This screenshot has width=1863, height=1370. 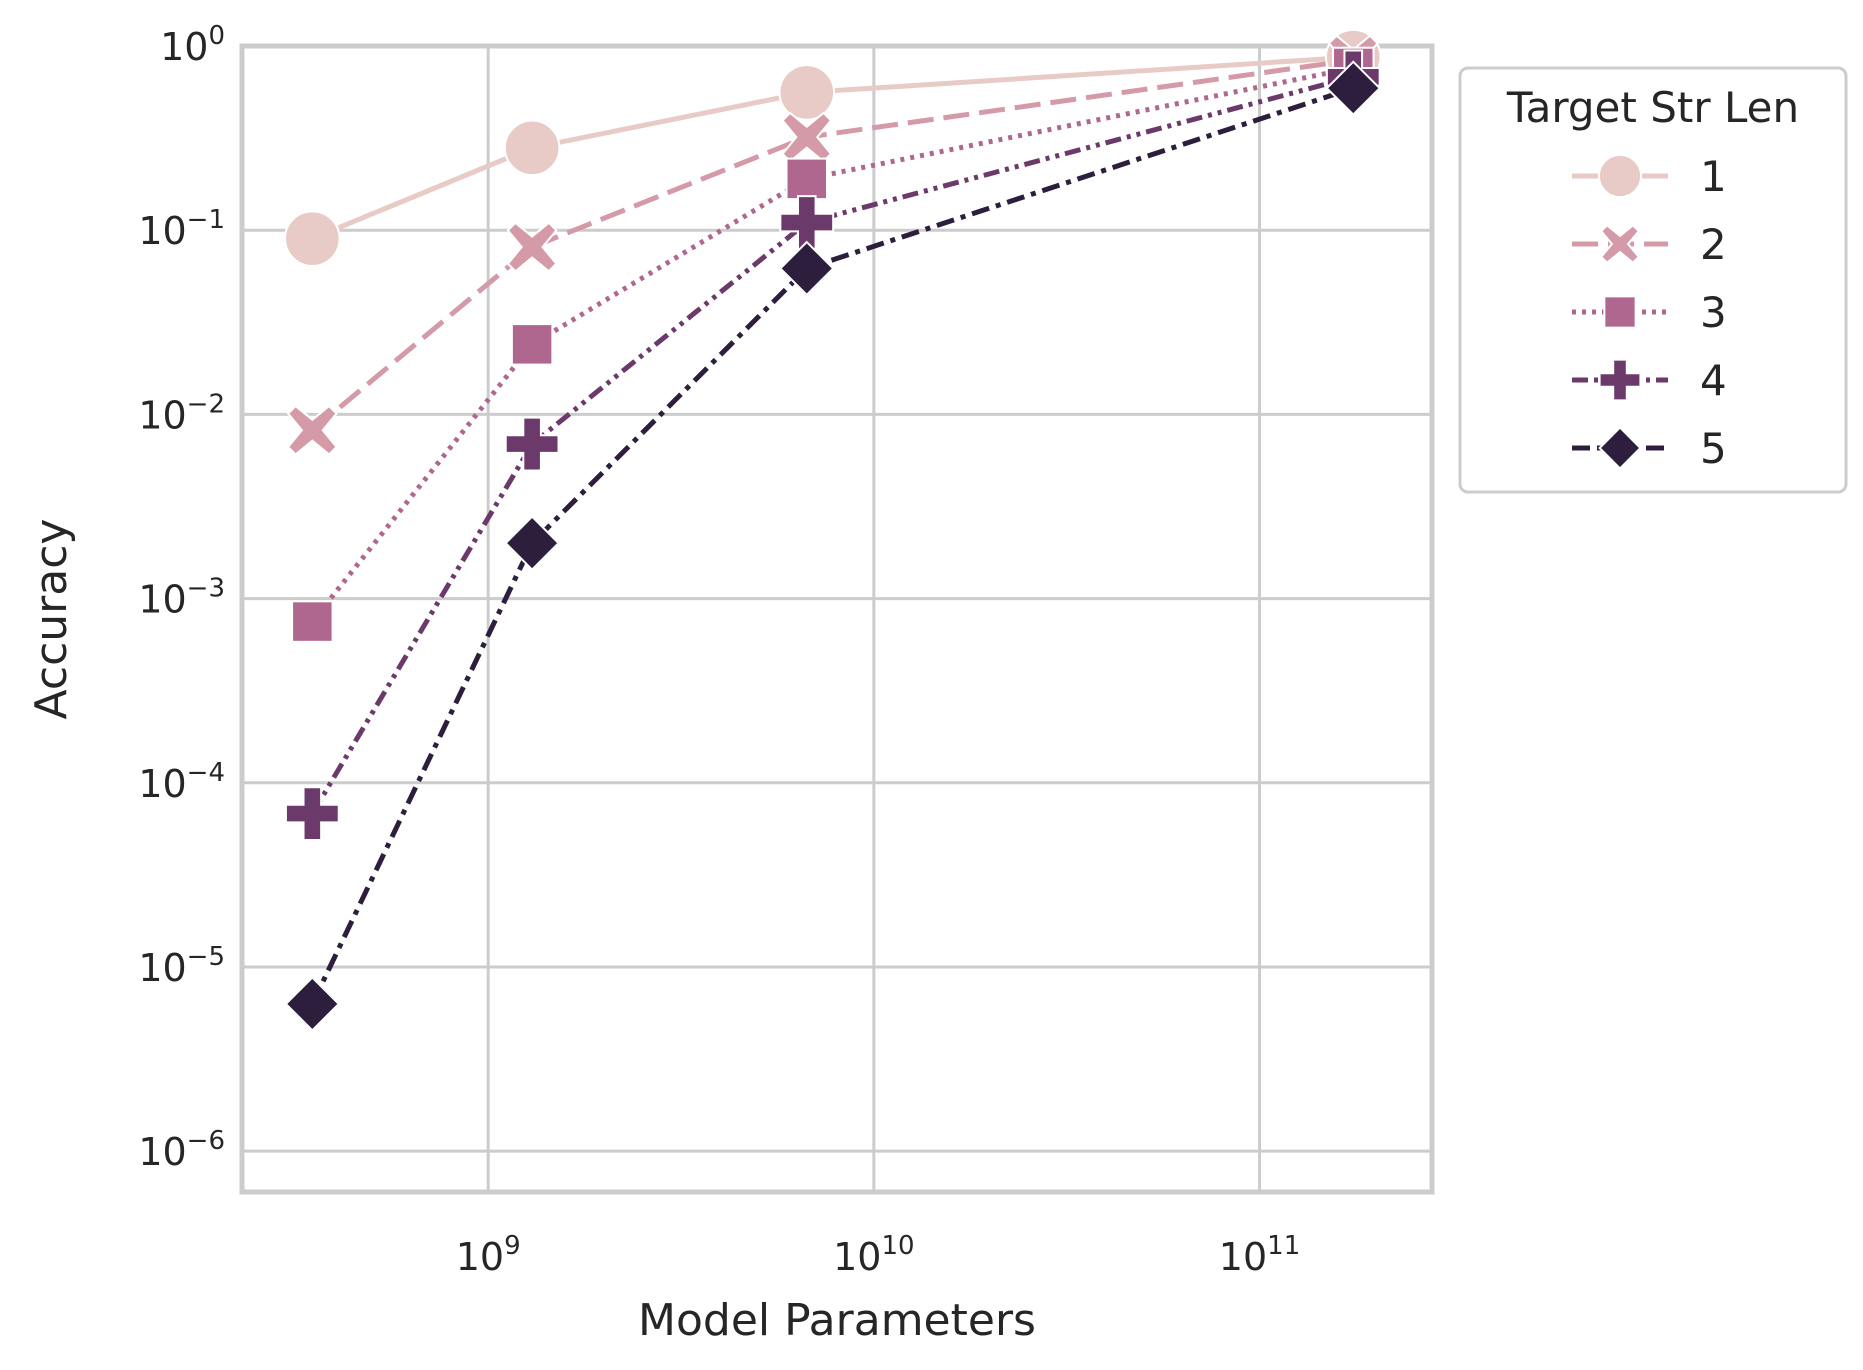 What do you see at coordinates (1259, 1255) in the screenshot?
I see `x-tick-label-2: 1011` at bounding box center [1259, 1255].